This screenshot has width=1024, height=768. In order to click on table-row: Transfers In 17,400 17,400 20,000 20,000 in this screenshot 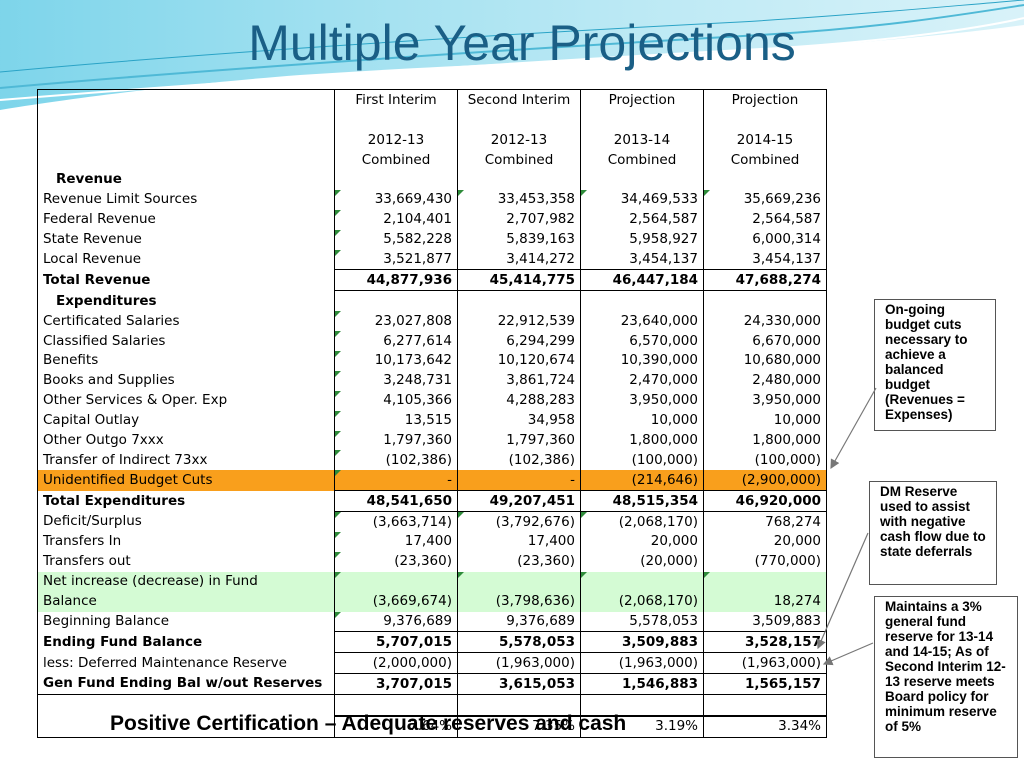, I will do `click(432, 542)`.